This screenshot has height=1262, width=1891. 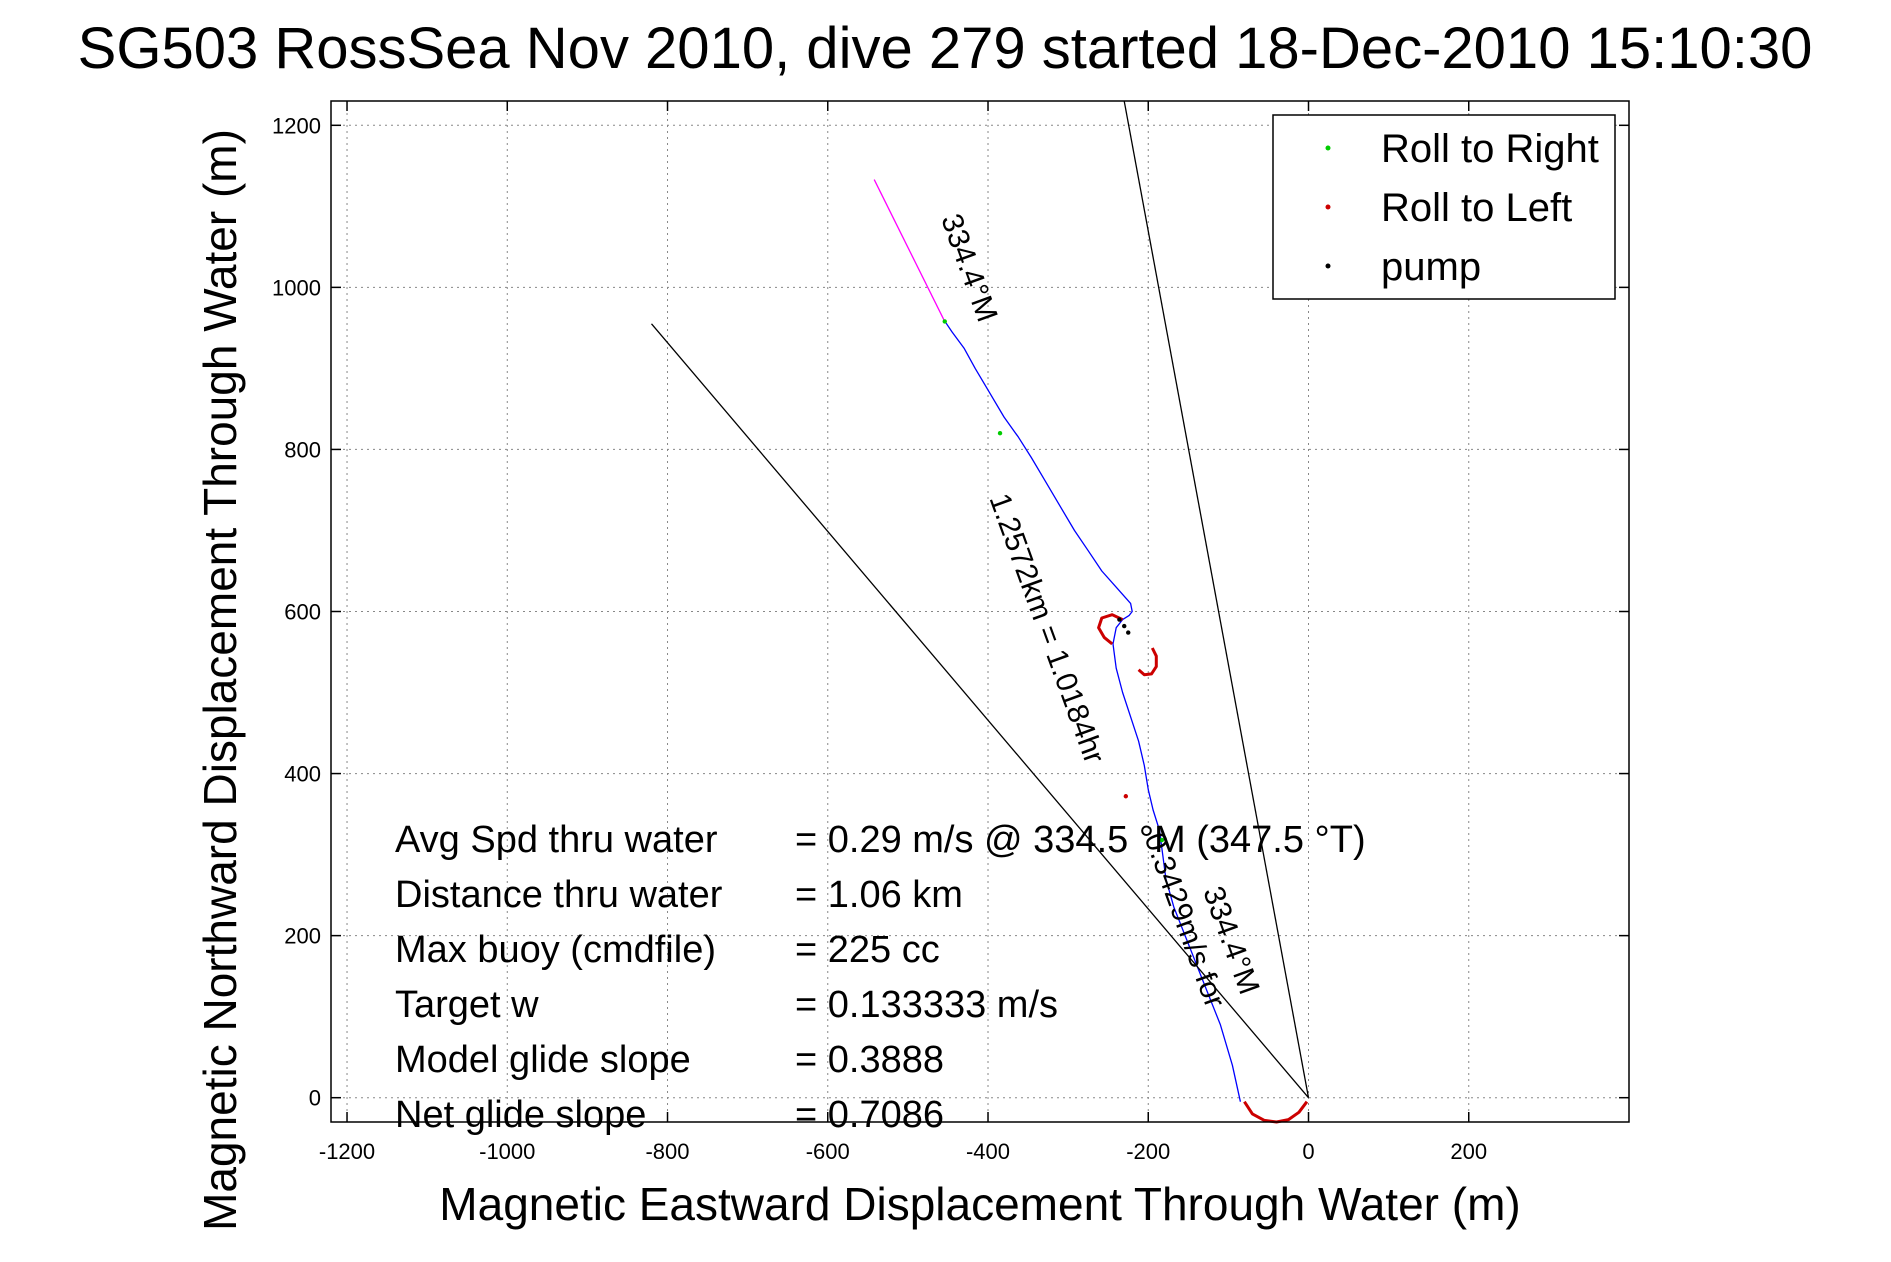 I want to click on y-tick-label: 200, so click(x=302, y=936).